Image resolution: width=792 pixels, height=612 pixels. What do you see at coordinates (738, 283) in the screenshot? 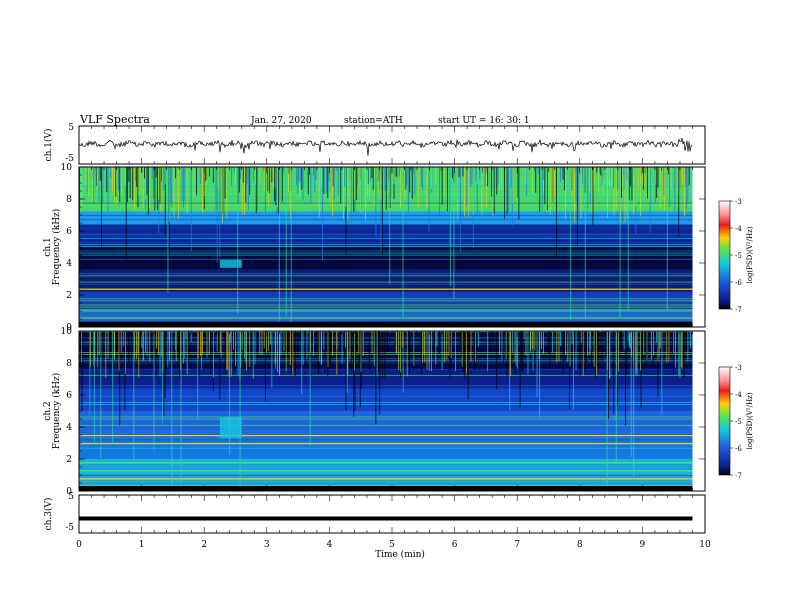
I see `colorbar-tick-label: -6` at bounding box center [738, 283].